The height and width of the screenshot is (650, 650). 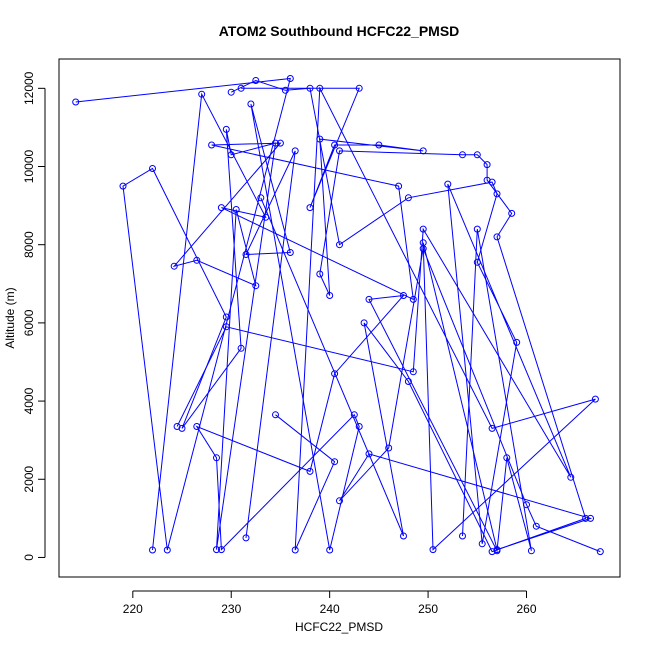 What do you see at coordinates (133, 609) in the screenshot?
I see `x-tick-label: 220` at bounding box center [133, 609].